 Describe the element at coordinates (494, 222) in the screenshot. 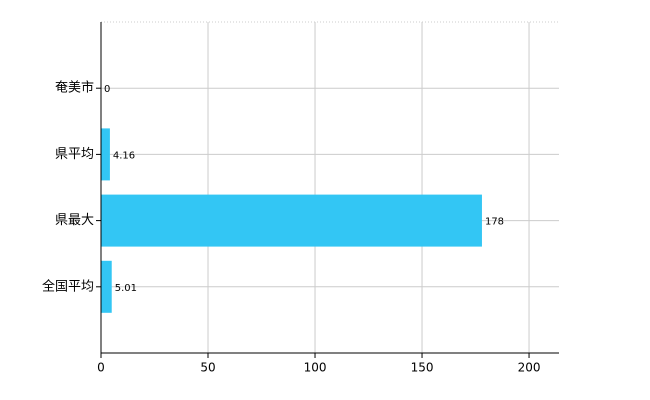

I see `value-label: 178` at that location.